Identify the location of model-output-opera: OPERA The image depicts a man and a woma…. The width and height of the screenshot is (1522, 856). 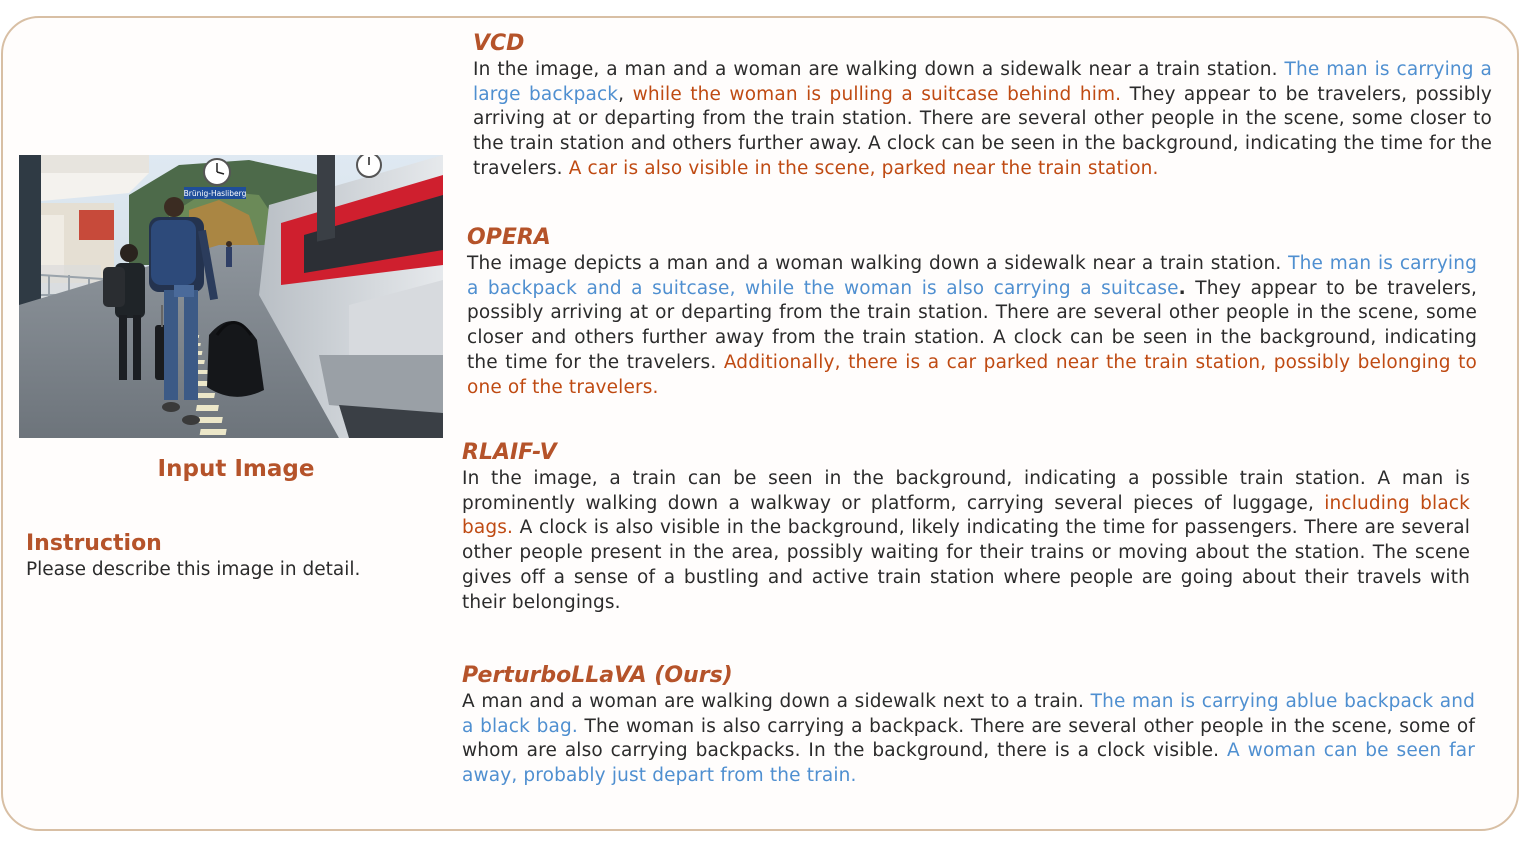
(972, 312).